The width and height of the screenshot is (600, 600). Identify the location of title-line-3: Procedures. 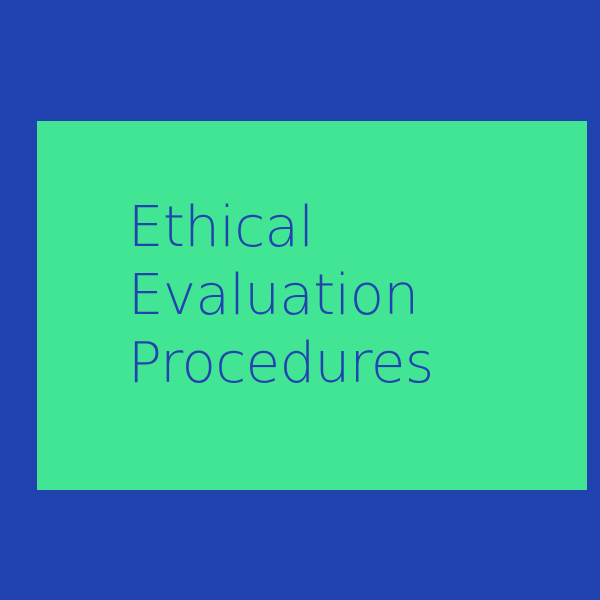
(281, 363).